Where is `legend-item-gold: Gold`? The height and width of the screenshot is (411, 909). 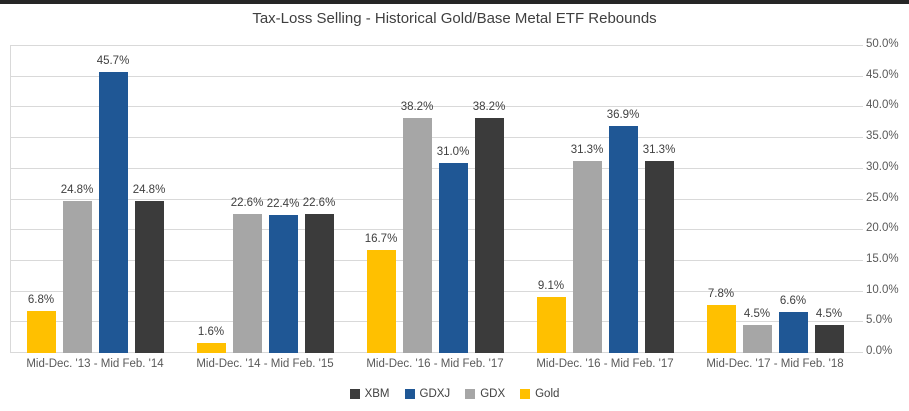
legend-item-gold: Gold is located at coordinates (539, 394).